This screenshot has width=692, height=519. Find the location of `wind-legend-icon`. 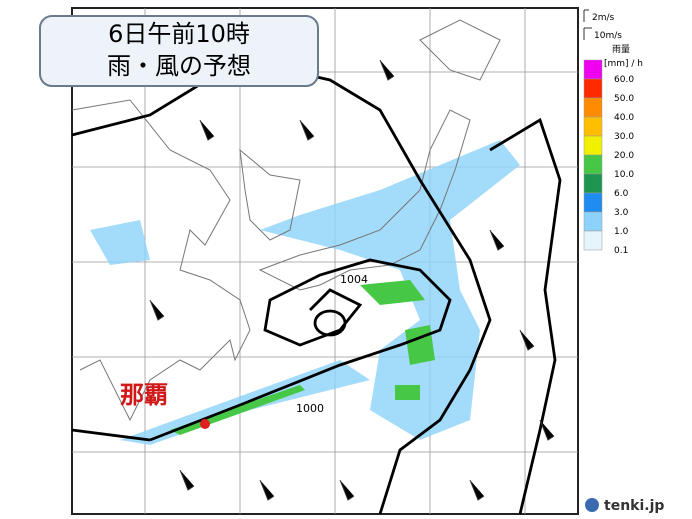

wind-legend-icon is located at coordinates (587, 24).